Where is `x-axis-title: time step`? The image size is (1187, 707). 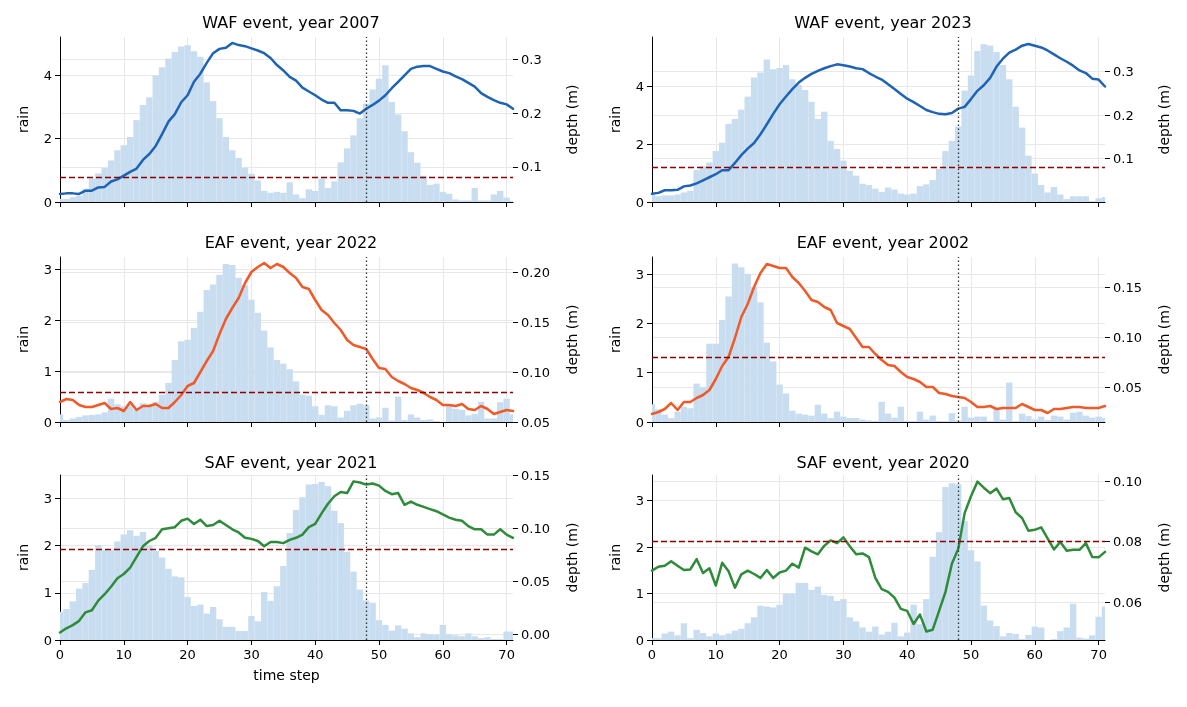
x-axis-title: time step is located at coordinates (286, 675).